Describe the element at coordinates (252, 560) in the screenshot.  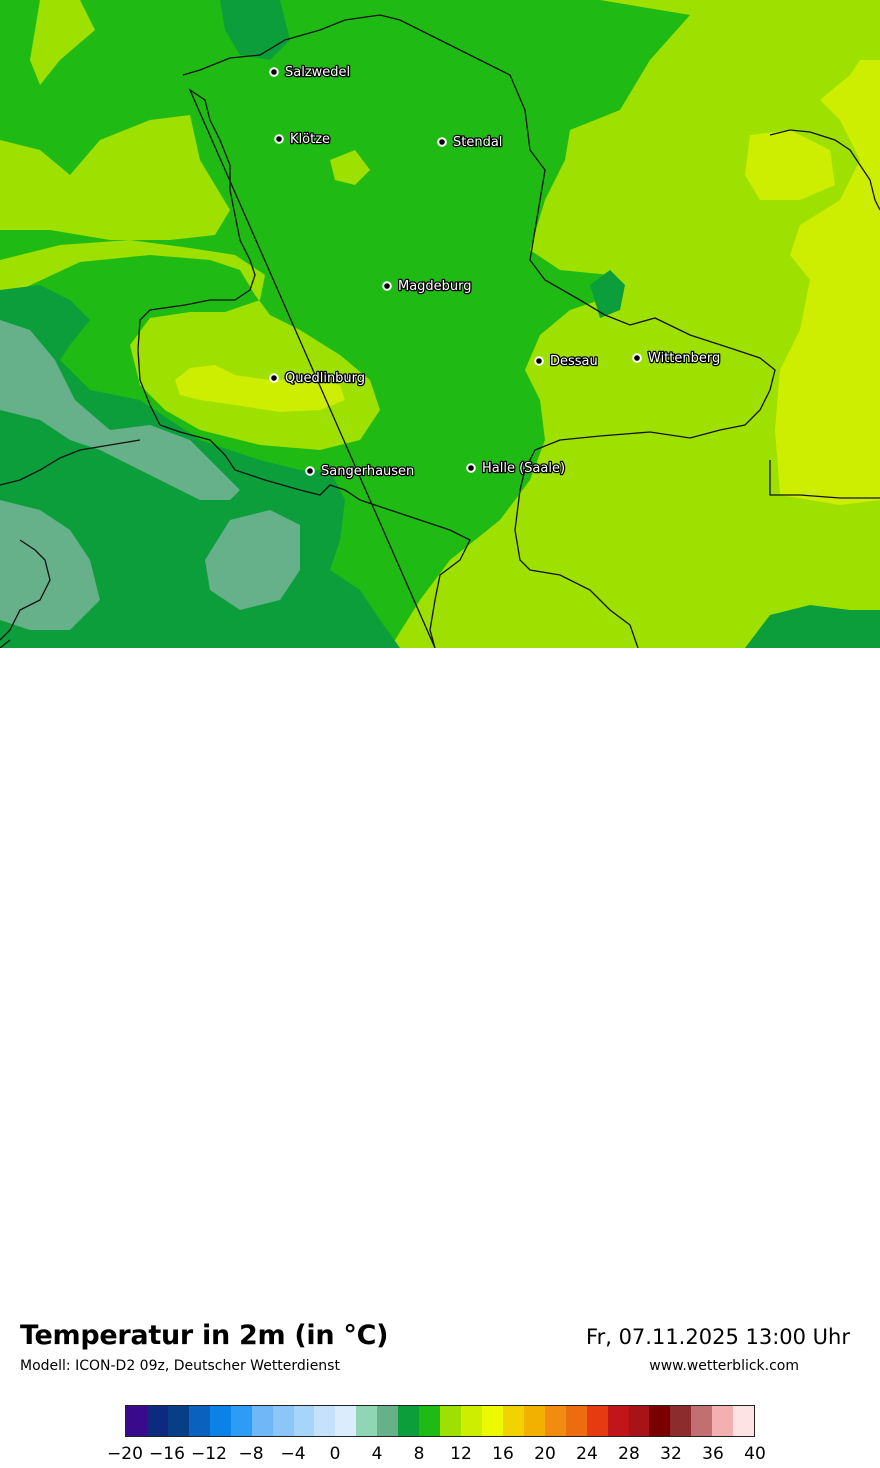
I see `temp-zone-4-south` at that location.